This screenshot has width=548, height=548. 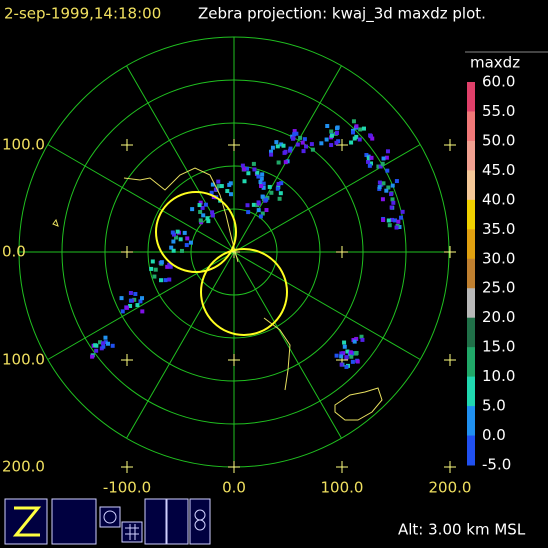 What do you see at coordinates (110, 517) in the screenshot?
I see `radar-icon` at bounding box center [110, 517].